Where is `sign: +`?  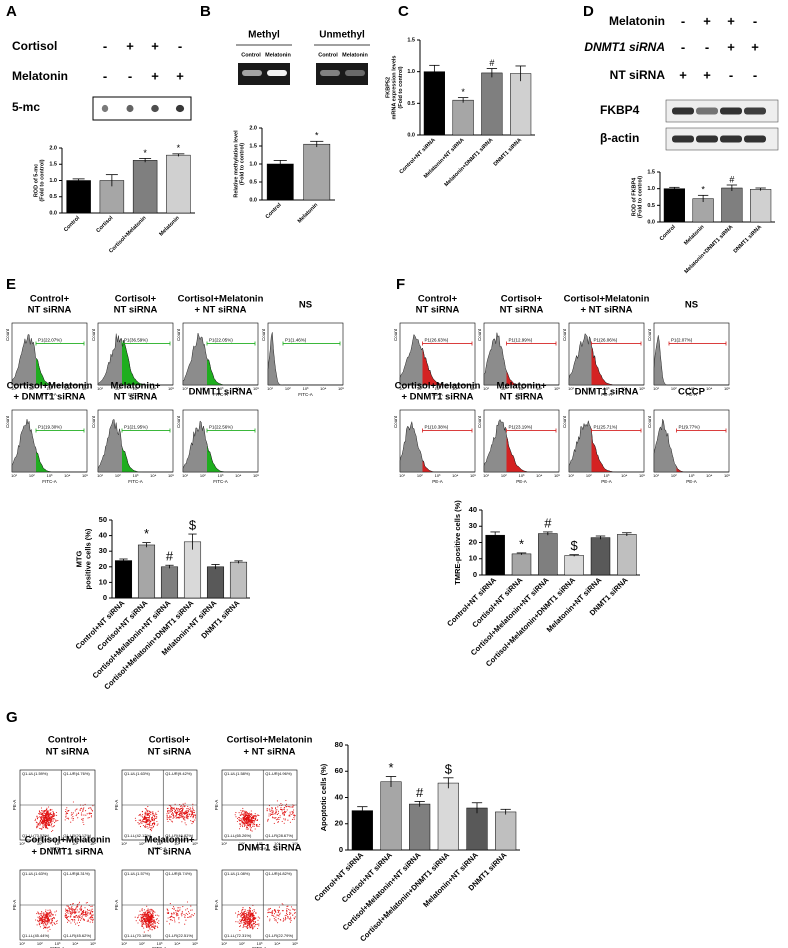 sign: + is located at coordinates (155, 75).